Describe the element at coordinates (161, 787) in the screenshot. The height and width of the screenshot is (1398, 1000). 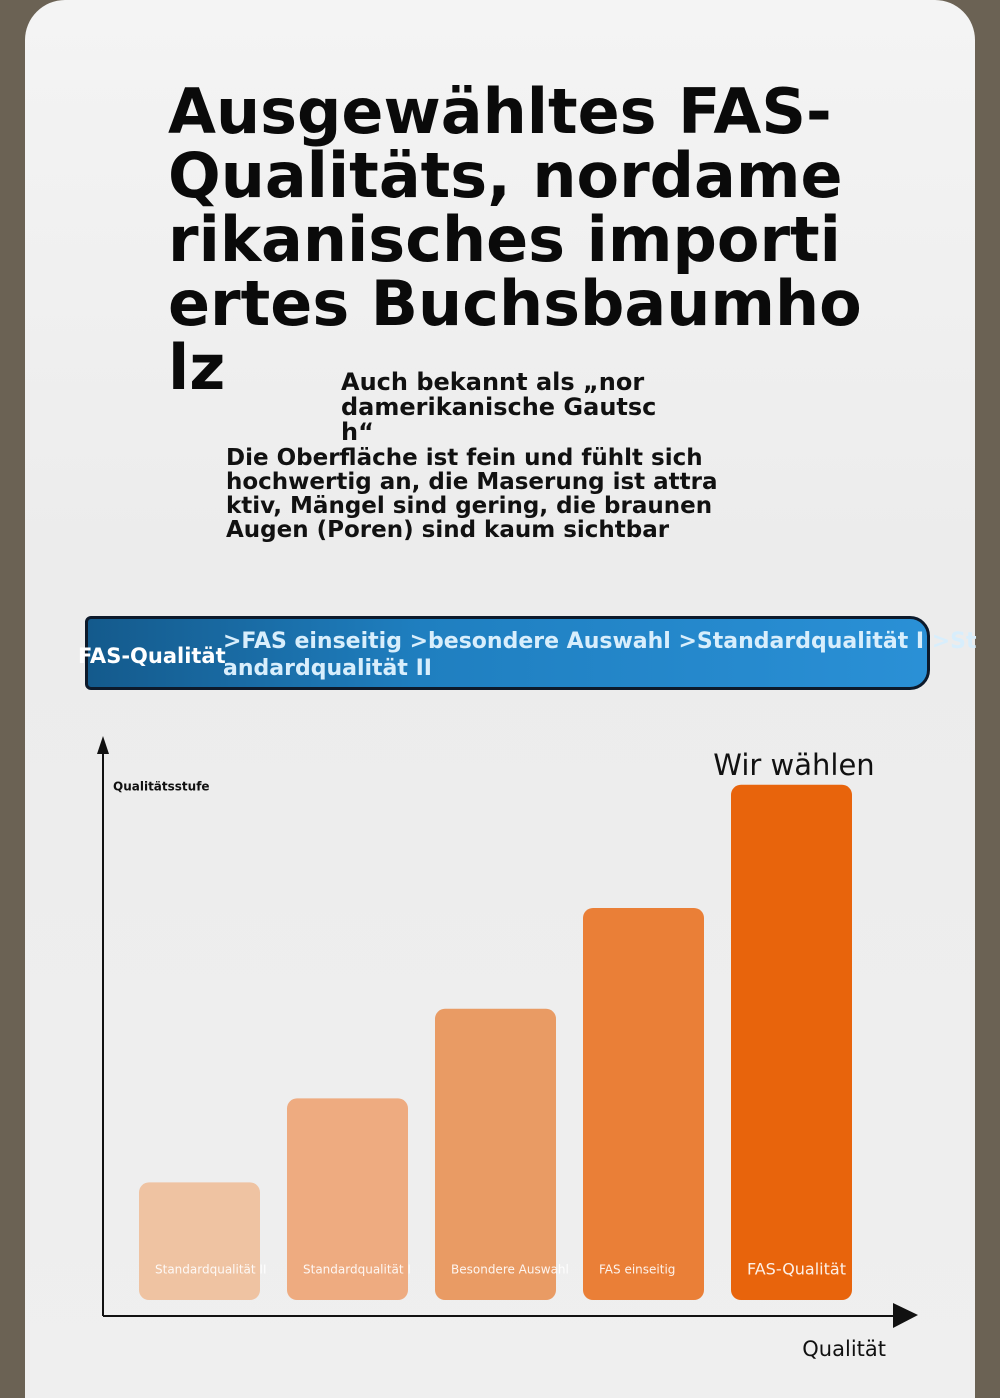
I see `y-axis-label: Qualitätsstufe` at that location.